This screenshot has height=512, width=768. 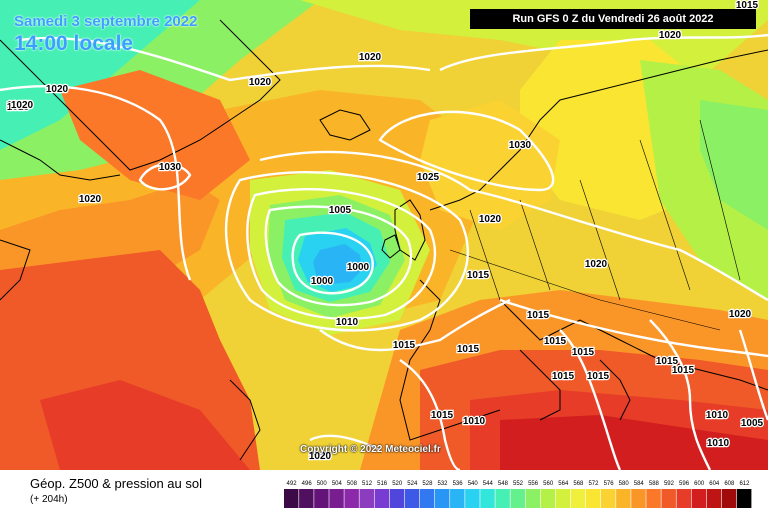 What do you see at coordinates (412, 484) in the screenshot?
I see `scale-tick-label: 524` at bounding box center [412, 484].